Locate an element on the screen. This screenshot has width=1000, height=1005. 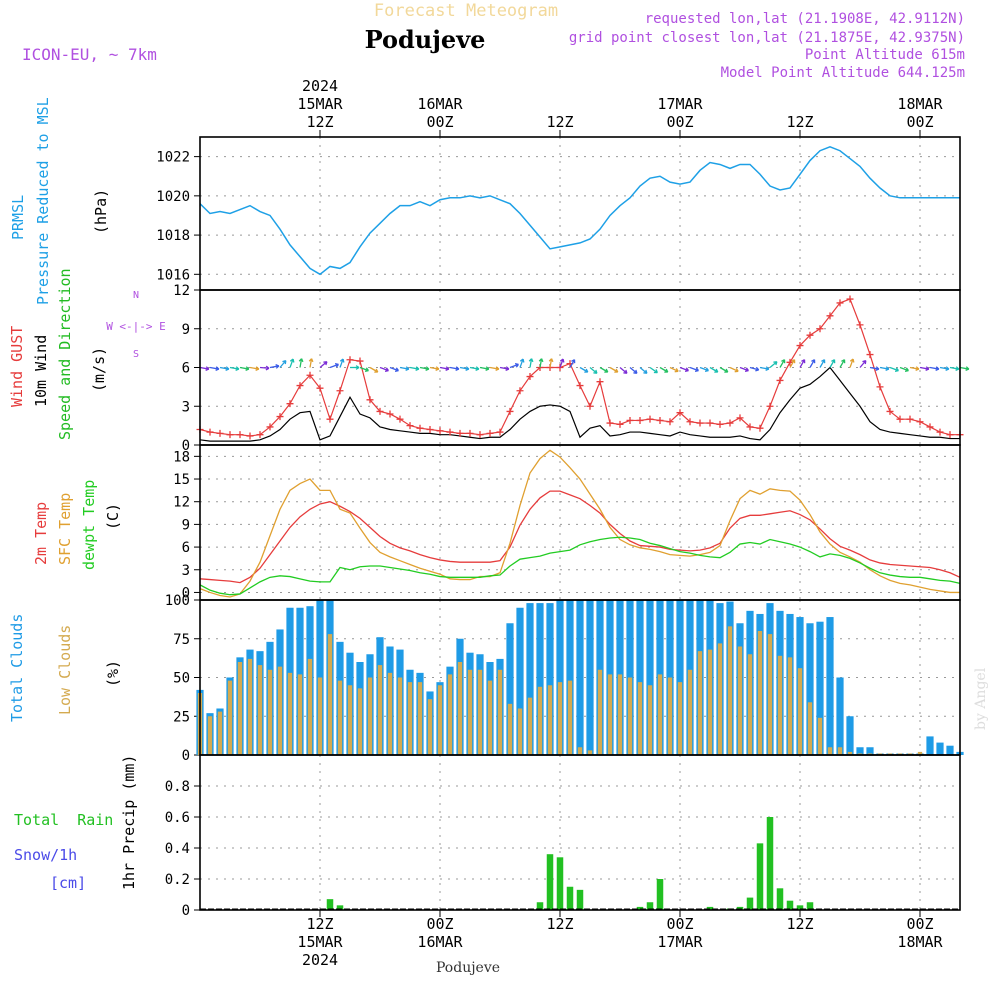
location-title: Podujeve is located at coordinates (425, 39).